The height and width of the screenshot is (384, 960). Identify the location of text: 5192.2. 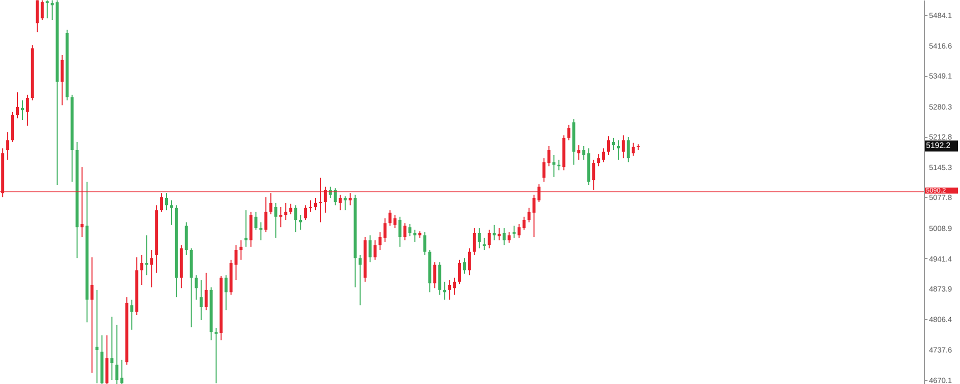
(939, 145).